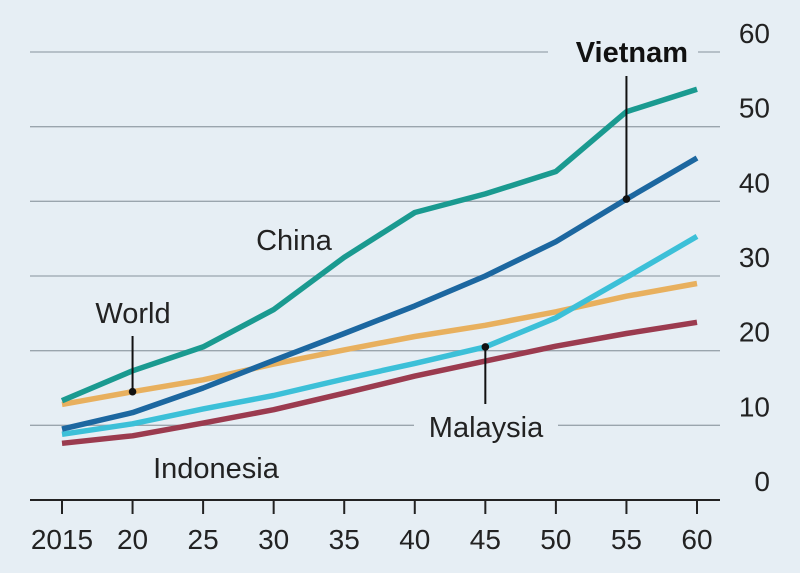 Image resolution: width=800 pixels, height=573 pixels. What do you see at coordinates (344, 539) in the screenshot?
I see `x-tick-label: 35` at bounding box center [344, 539].